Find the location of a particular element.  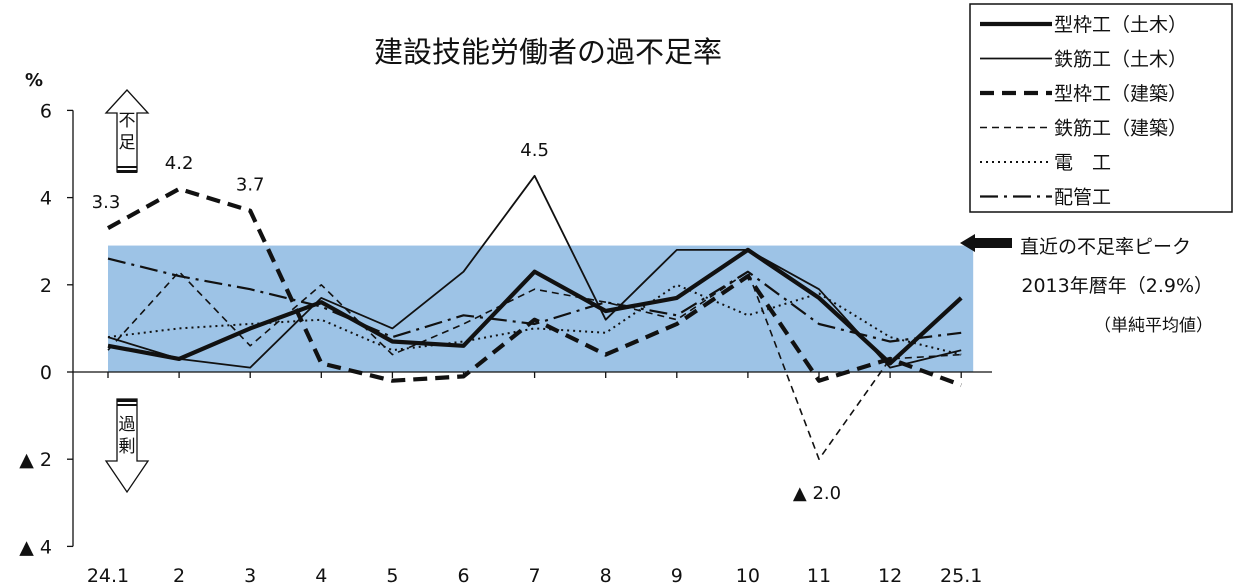

y-axis-unit: % is located at coordinates (34, 80).